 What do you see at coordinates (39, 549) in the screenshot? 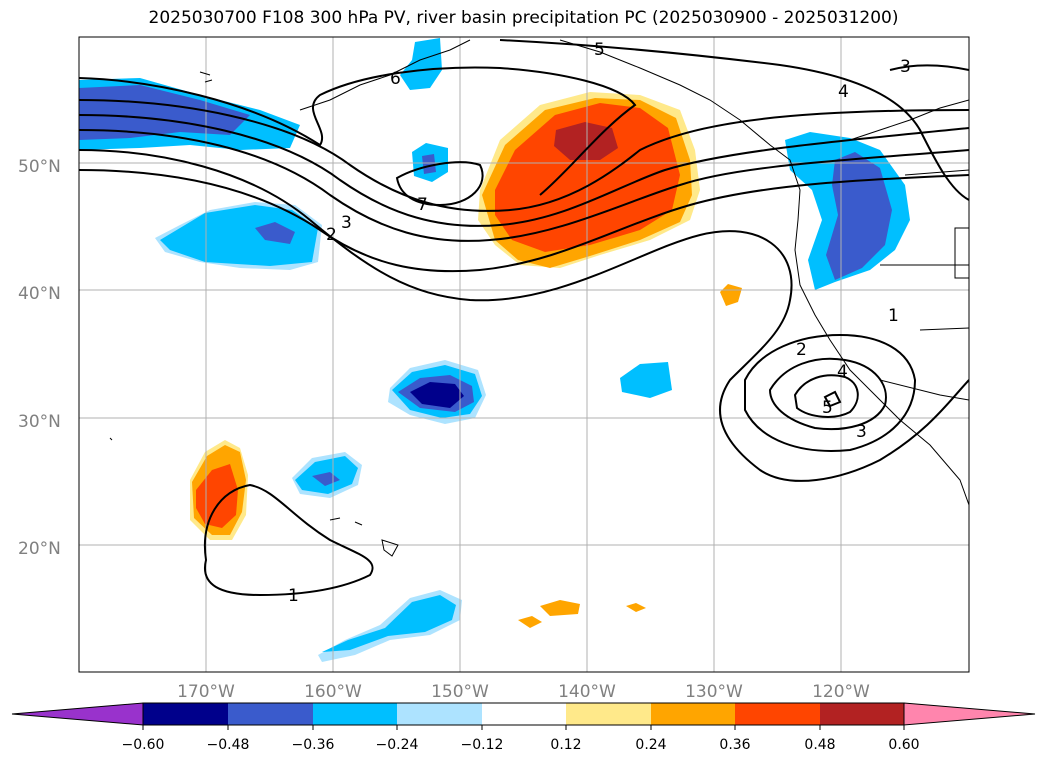
I see `lat-label: 20°N` at bounding box center [39, 549].